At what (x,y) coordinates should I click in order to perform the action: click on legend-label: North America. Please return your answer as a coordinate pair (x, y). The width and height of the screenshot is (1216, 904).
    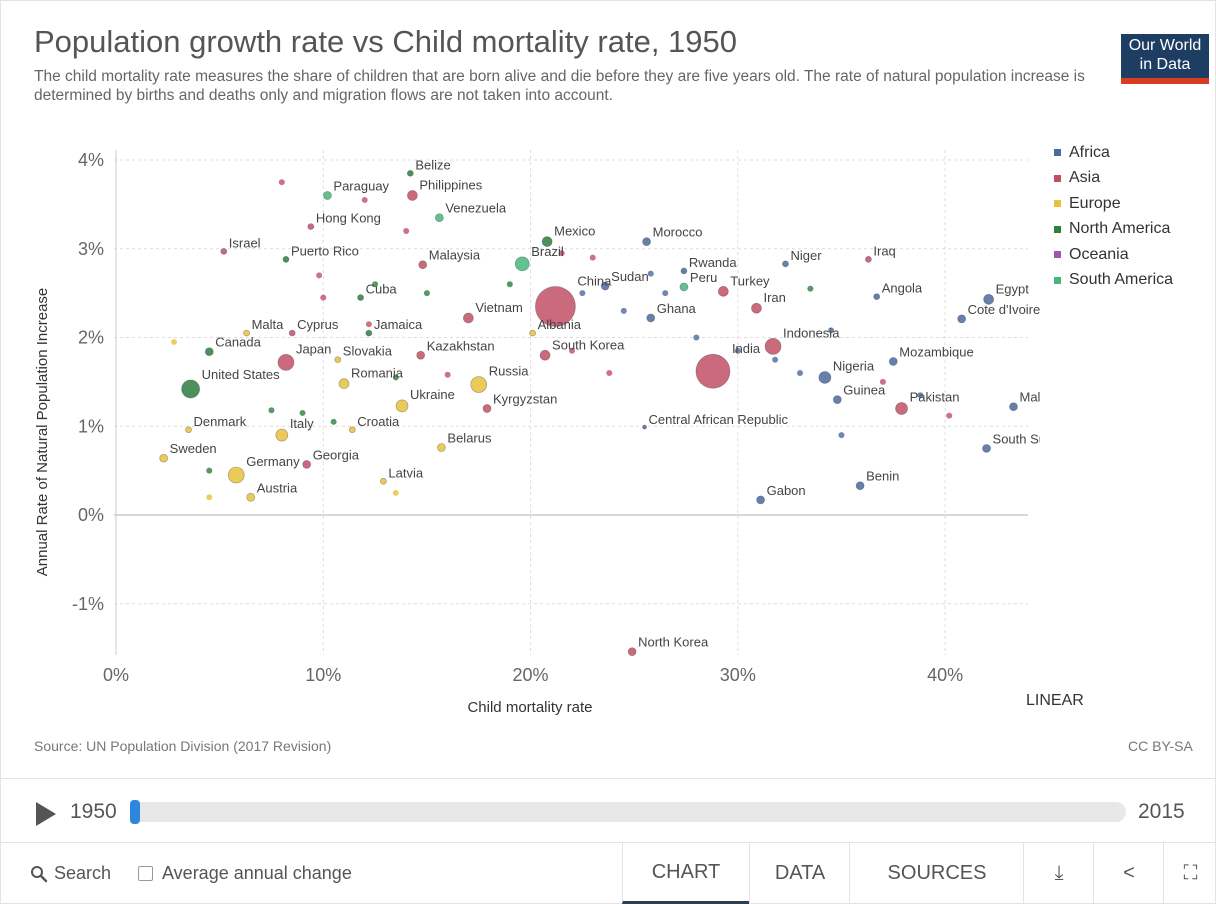
    Looking at the image, I should click on (1120, 229).